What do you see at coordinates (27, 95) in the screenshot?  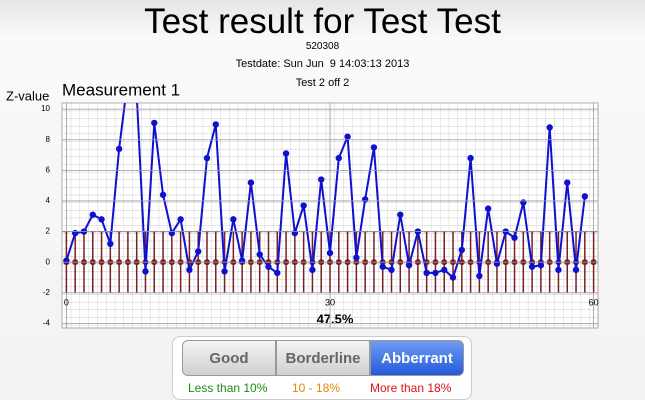 I see `y-axis-label: Z-value` at bounding box center [27, 95].